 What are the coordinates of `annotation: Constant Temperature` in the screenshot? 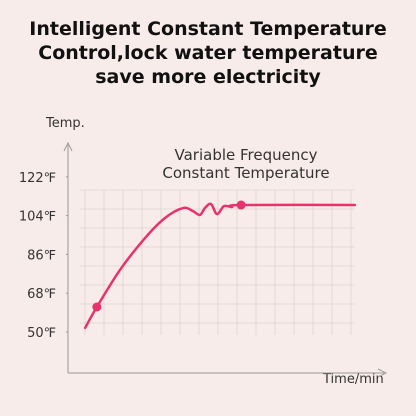 It's located at (245, 173).